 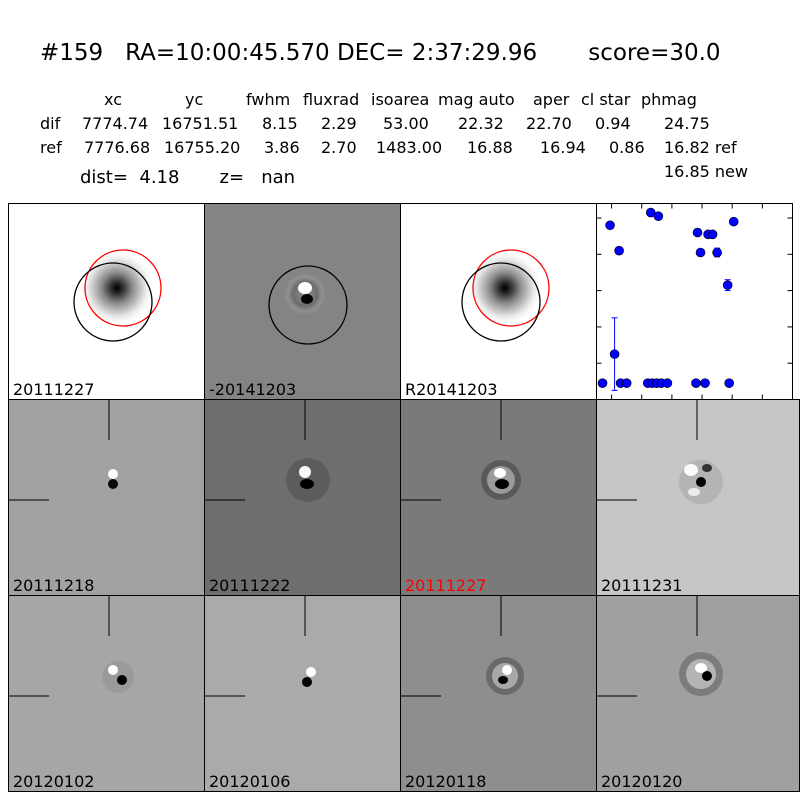 I want to click on ref-phmag: 16.82 ref, so click(x=700, y=147).